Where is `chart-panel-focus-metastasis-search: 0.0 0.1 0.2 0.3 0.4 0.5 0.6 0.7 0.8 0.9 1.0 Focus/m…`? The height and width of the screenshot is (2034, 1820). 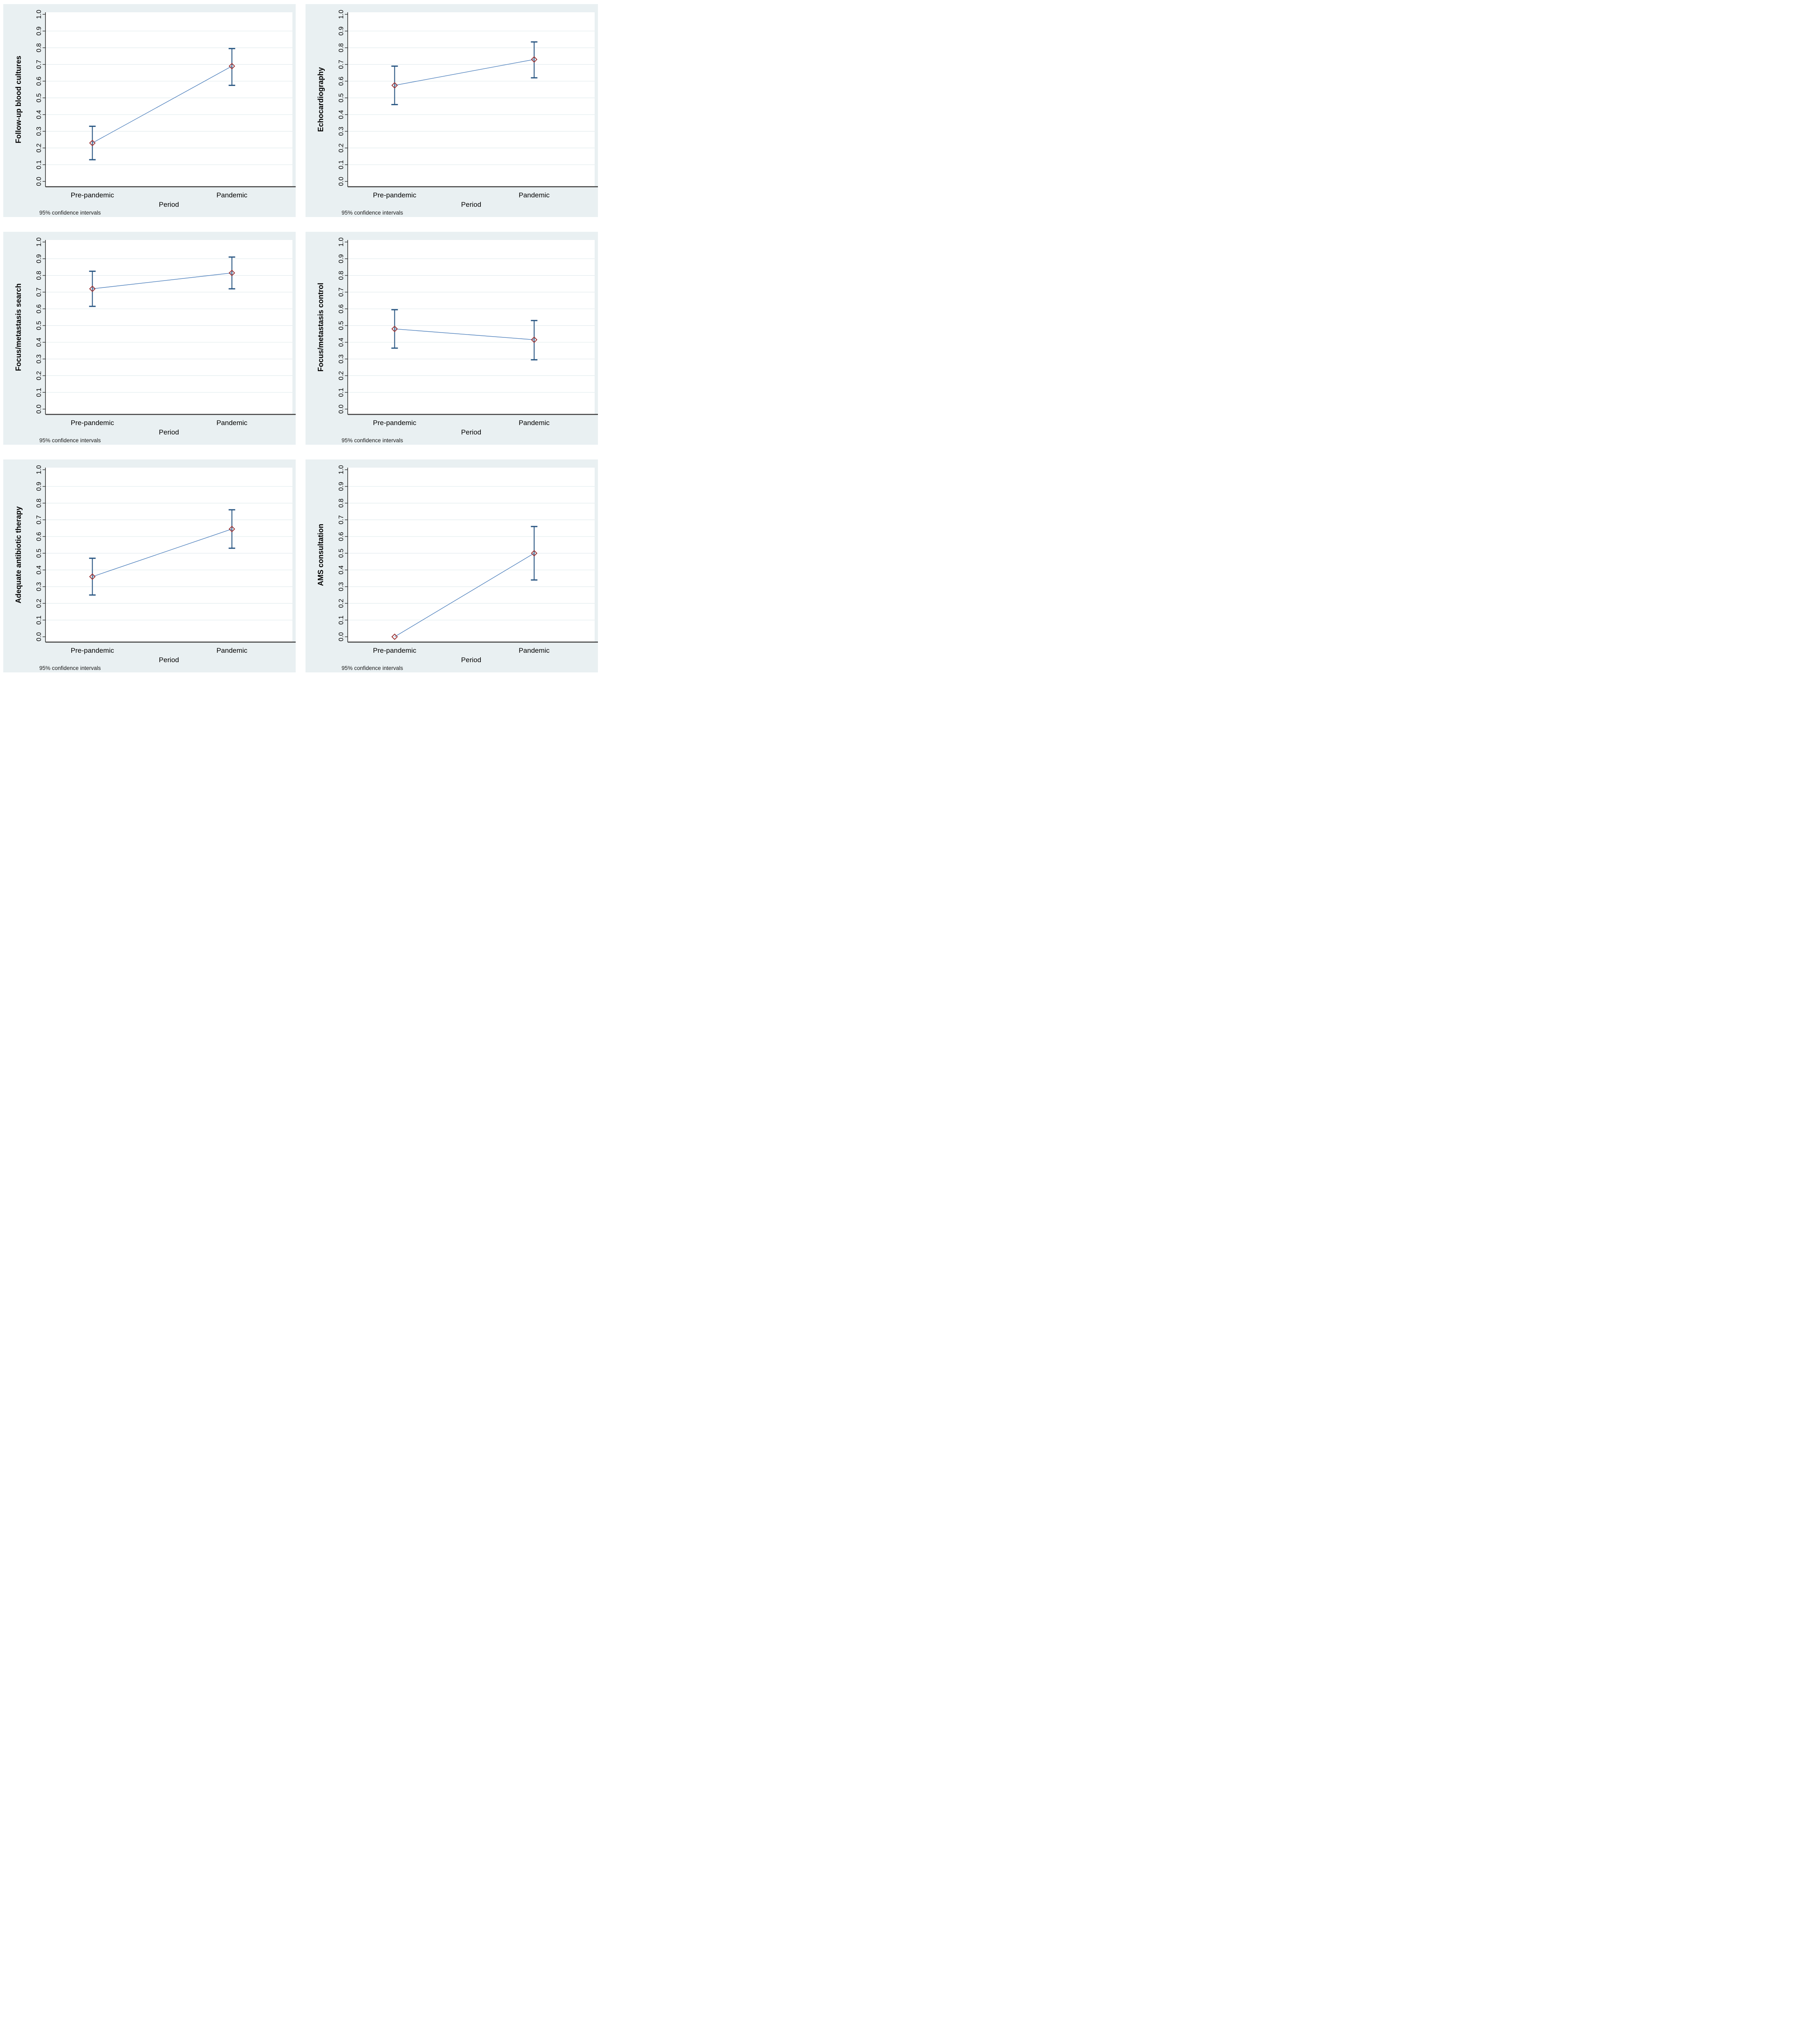 chart-panel-focus-metastasis-search: 0.0 0.1 0.2 0.3 0.4 0.5 0.6 0.7 0.8 0.9 1.0 Focus/m… is located at coordinates (150, 338).